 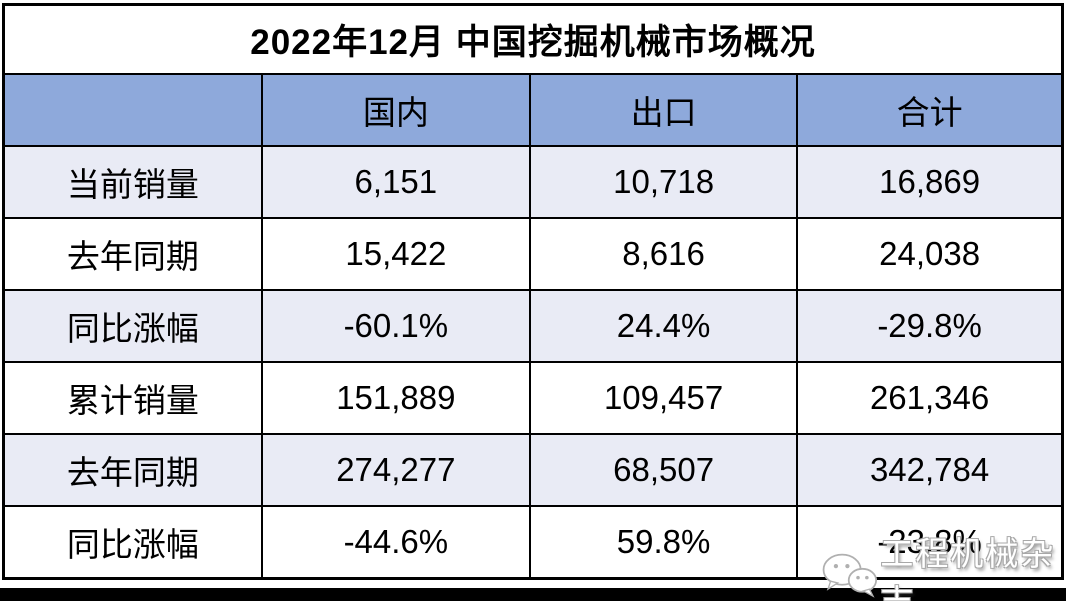 I want to click on table-title: 2022年12月 中国挖掘机械市场概况, so click(x=533, y=39).